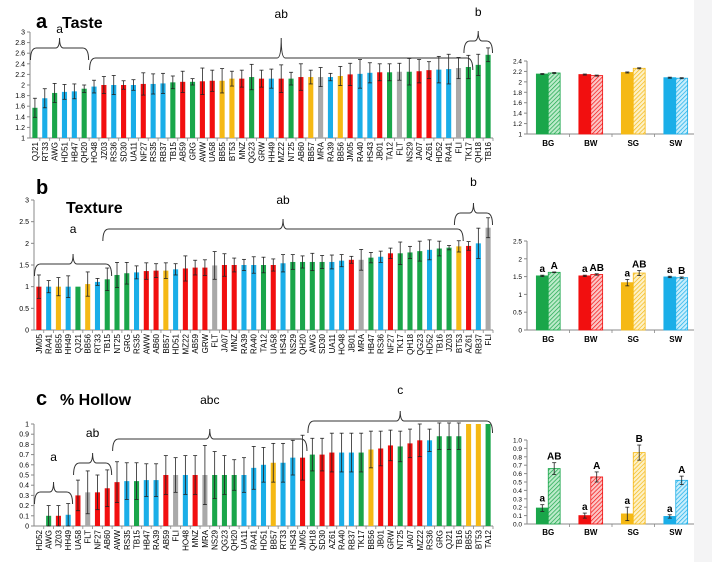 This screenshot has width=712, height=562. What do you see at coordinates (39, 343) in the screenshot?
I see `texture-cultivars-x-tick-label: JM05` at bounding box center [39, 343].